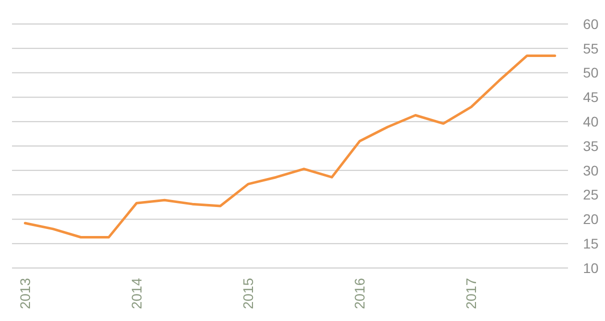 The width and height of the screenshot is (605, 321). Describe the element at coordinates (591, 24) in the screenshot. I see `y-tick-label: 60` at that location.